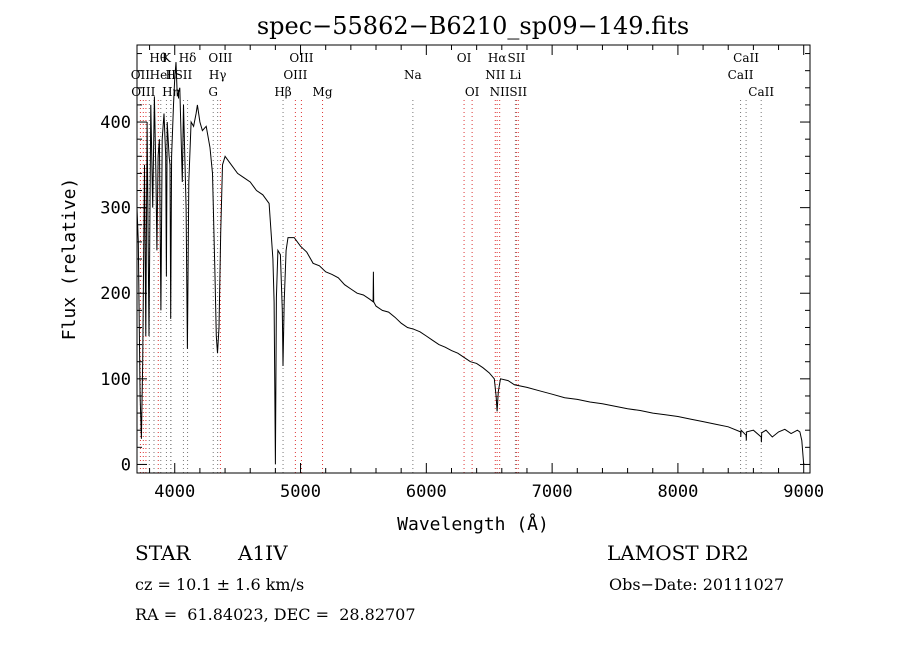  Describe the element at coordinates (678, 553) in the screenshot. I see `survey-name: LAMOST DR2` at that location.